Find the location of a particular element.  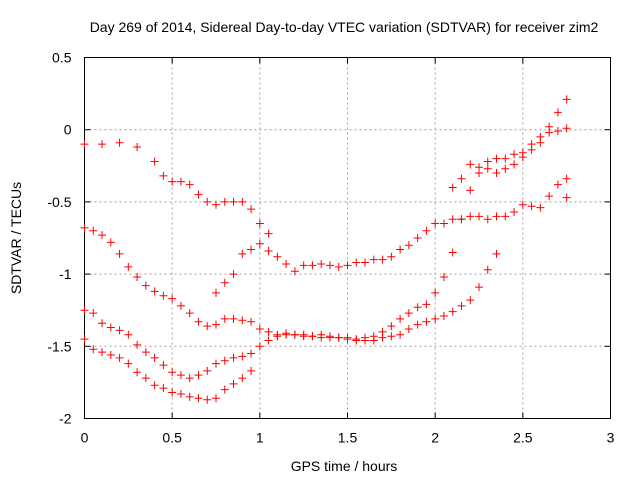

x-tick-labels: 0 0.5 1 1.5 2 2.5 3 is located at coordinates (348, 438).